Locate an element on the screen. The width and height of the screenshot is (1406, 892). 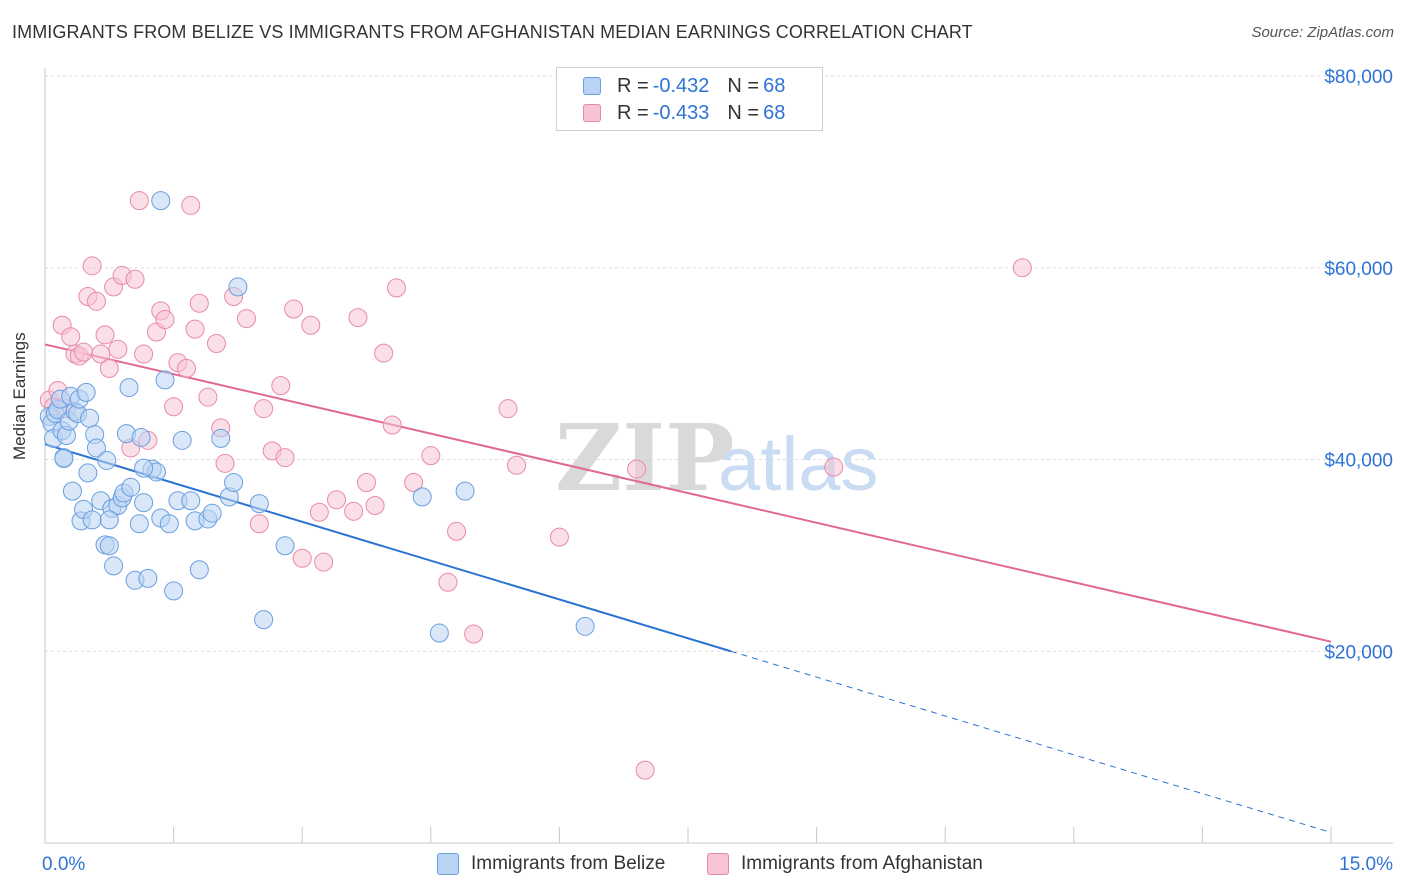
bottom-belize-swatch is located at coordinates (448, 864).